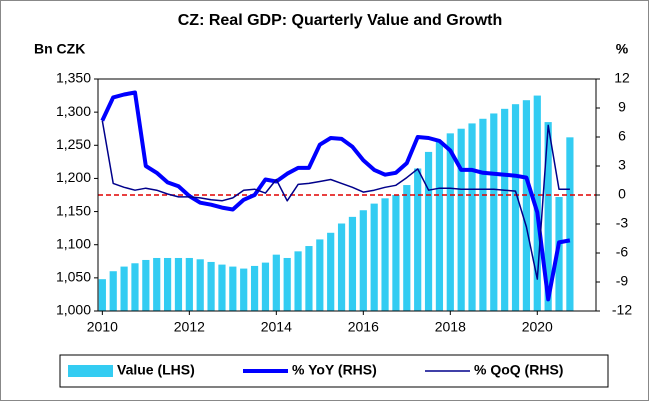 The width and height of the screenshot is (649, 401). I want to click on legend-label: % YoY (RHS), so click(334, 370).